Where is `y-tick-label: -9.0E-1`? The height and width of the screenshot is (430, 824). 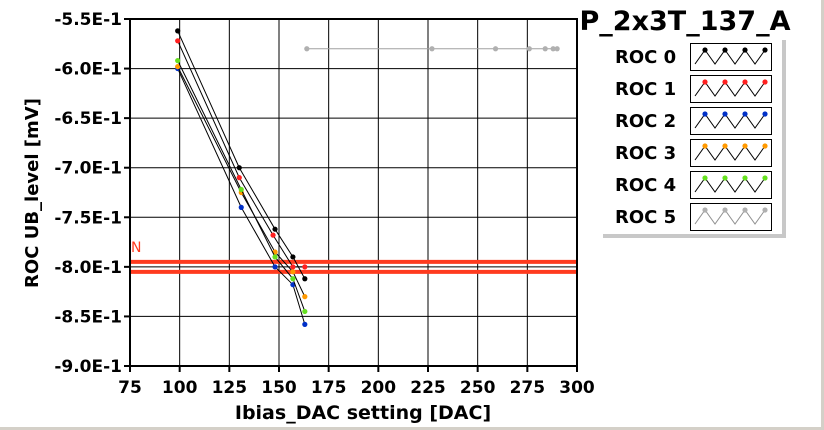 y-tick-label: -9.0E-1 is located at coordinates (88, 367).